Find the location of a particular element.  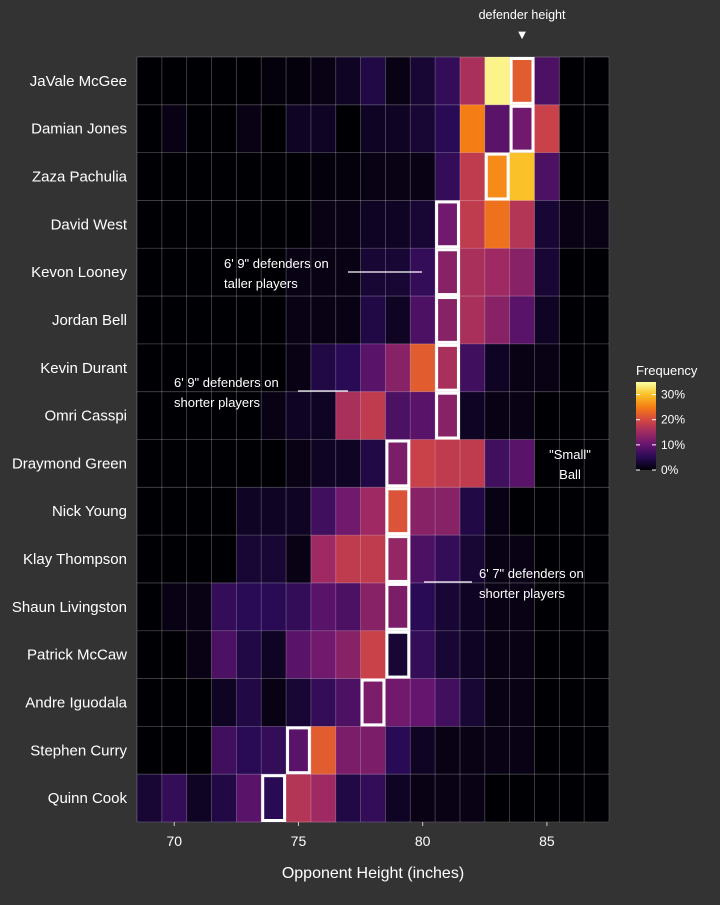

y-axis-player-label: Shaun Livingston is located at coordinates (69, 607).